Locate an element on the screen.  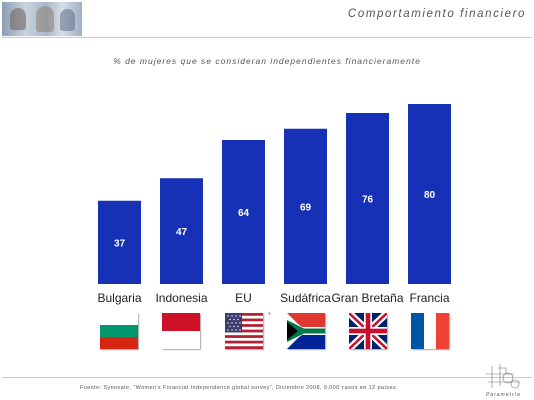
header-photo is located at coordinates (42, 19).